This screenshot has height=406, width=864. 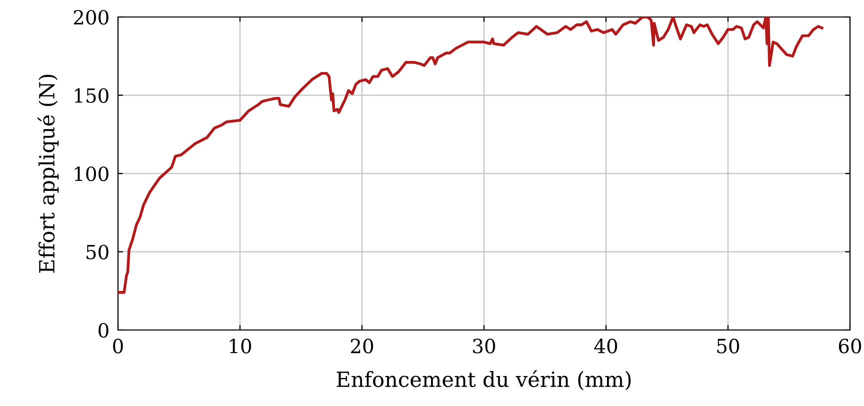 What do you see at coordinates (48, 173) in the screenshot?
I see `y-axis-title: Effort appliqué (N)` at bounding box center [48, 173].